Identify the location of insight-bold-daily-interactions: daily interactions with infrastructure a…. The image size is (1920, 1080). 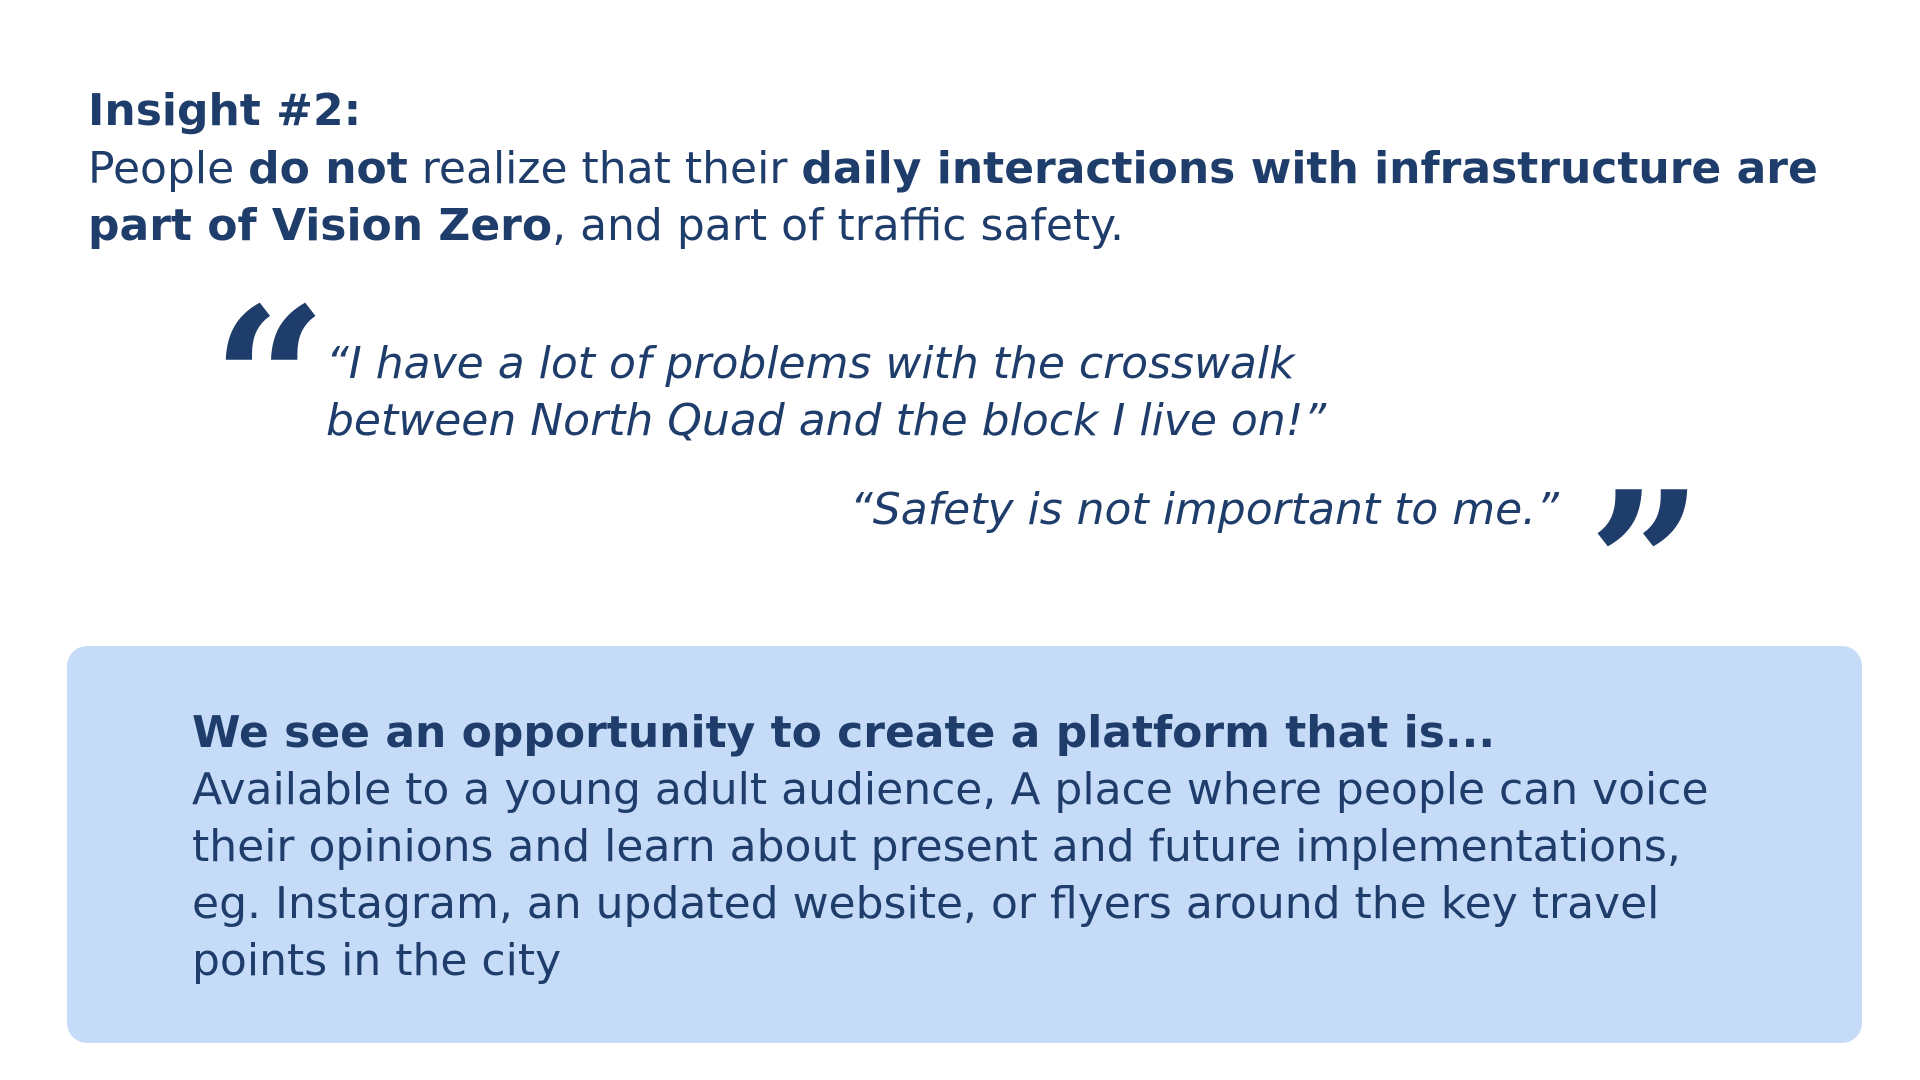
(953, 197).